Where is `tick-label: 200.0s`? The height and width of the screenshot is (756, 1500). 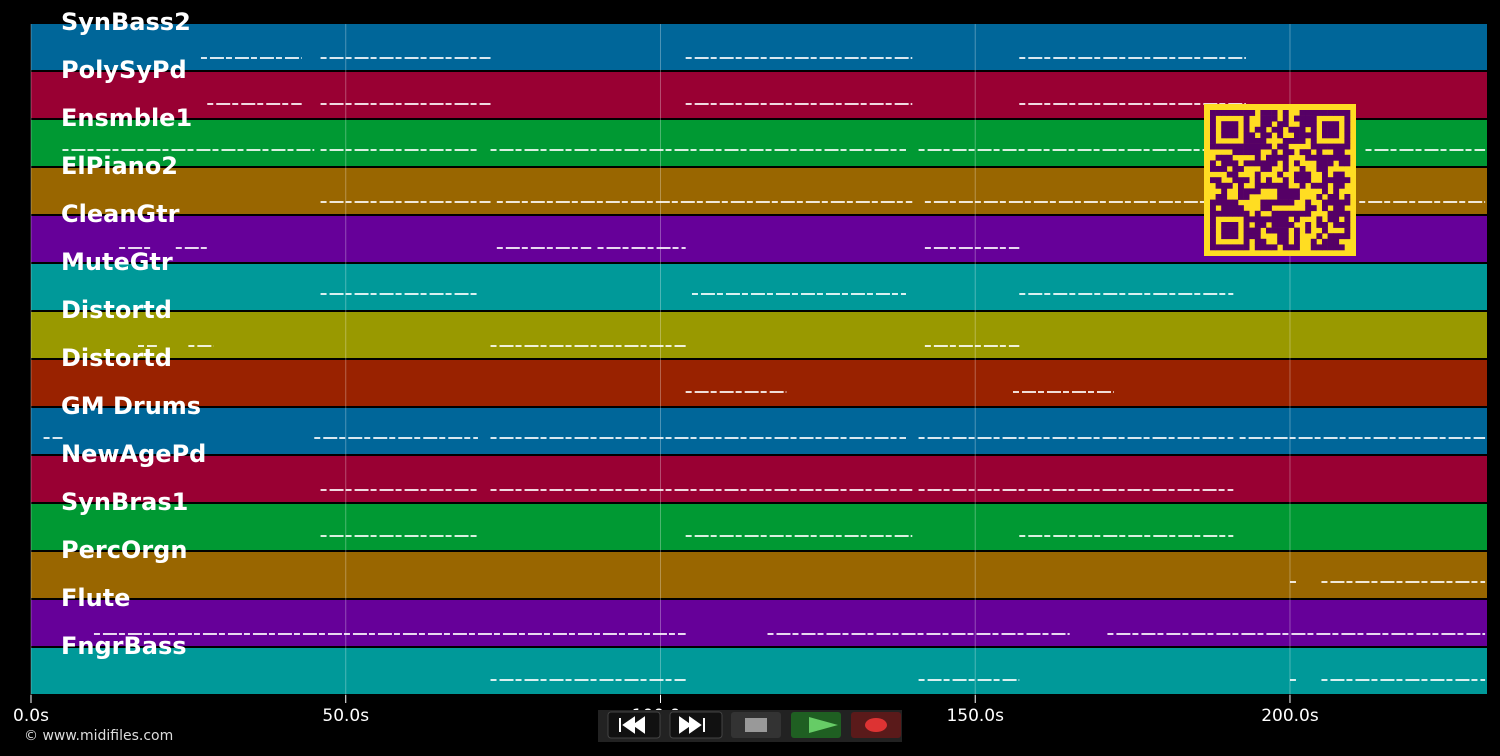
tick-label: 200.0s is located at coordinates (1290, 716).